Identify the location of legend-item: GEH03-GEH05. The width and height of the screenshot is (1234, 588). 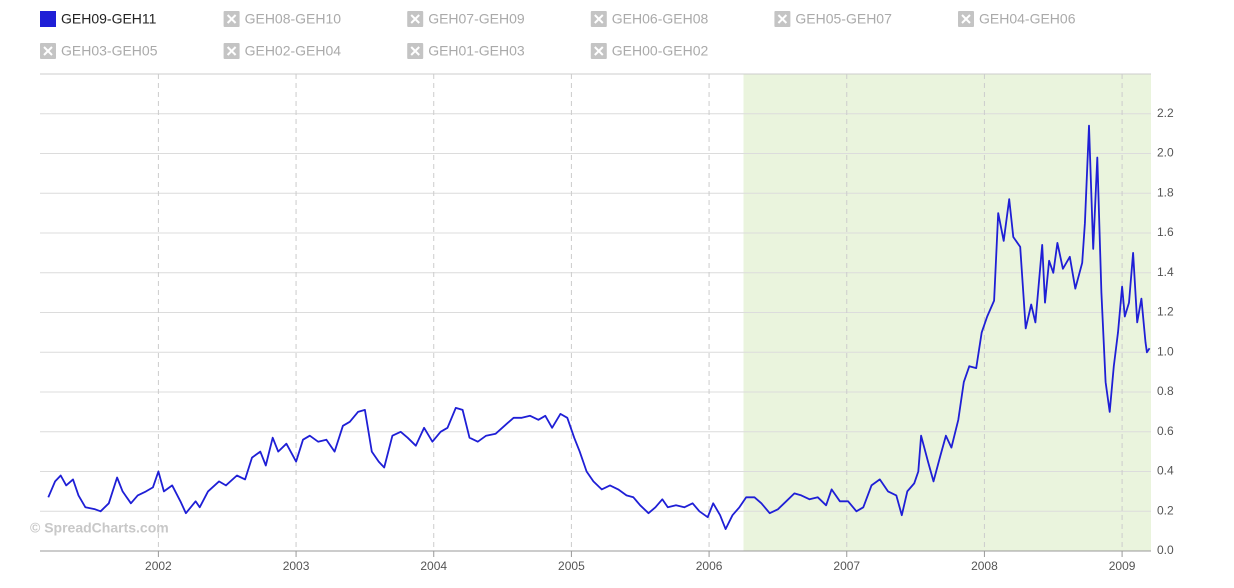
(99, 51).